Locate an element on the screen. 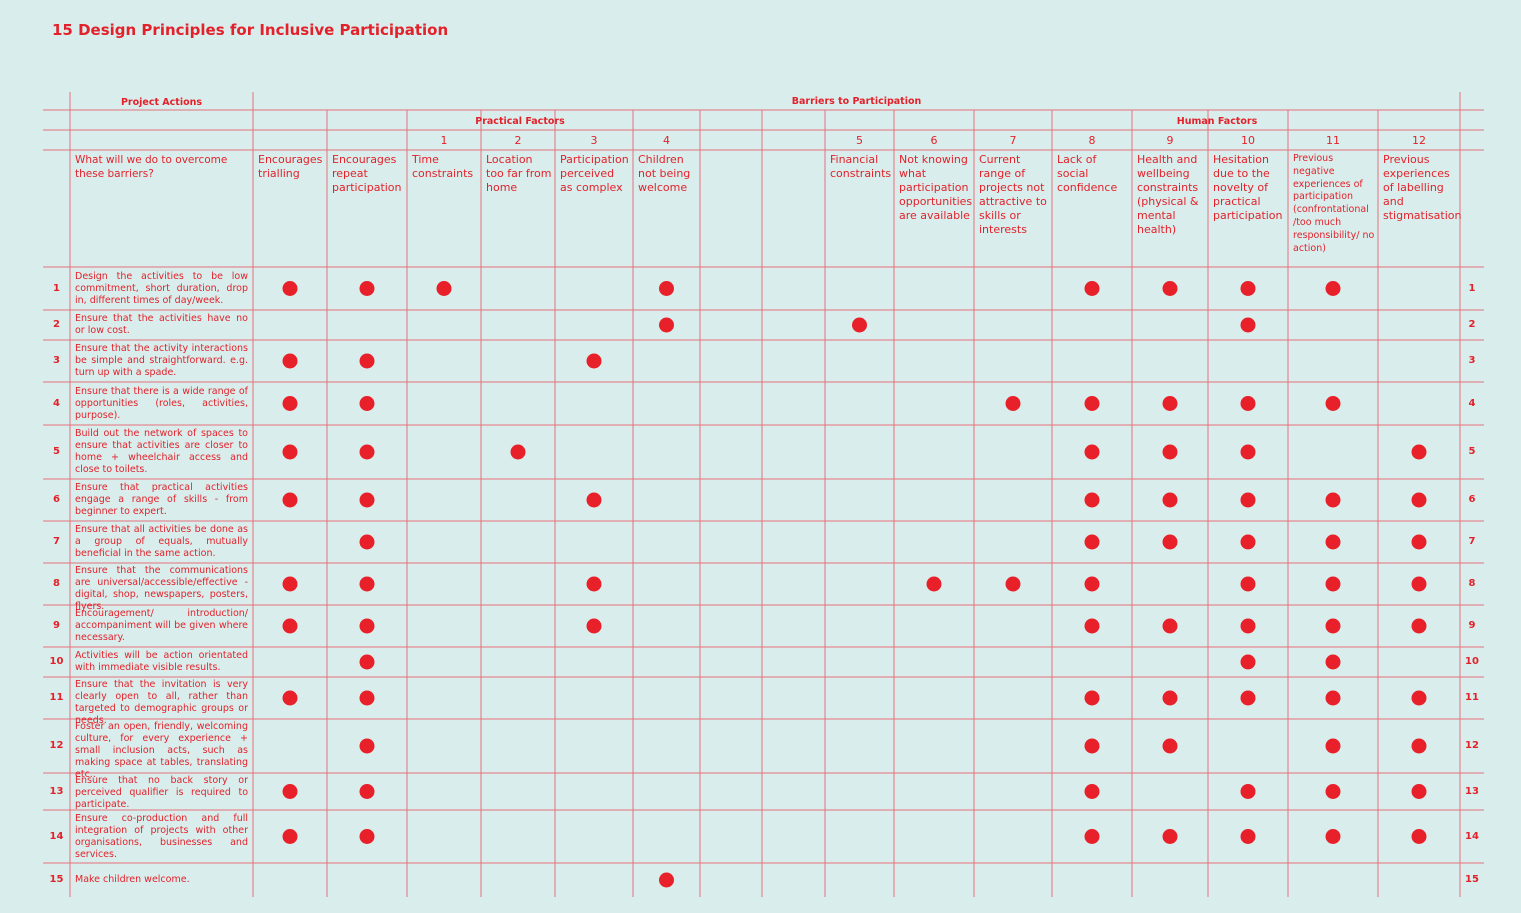 This screenshot has width=1521, height=913. row-number: 2 is located at coordinates (56, 324).